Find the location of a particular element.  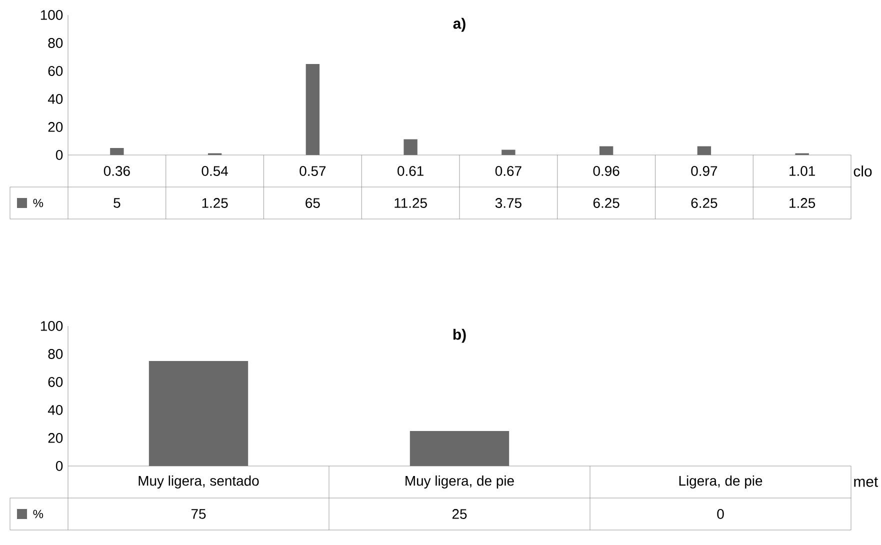

data-label: 75 is located at coordinates (198, 514).